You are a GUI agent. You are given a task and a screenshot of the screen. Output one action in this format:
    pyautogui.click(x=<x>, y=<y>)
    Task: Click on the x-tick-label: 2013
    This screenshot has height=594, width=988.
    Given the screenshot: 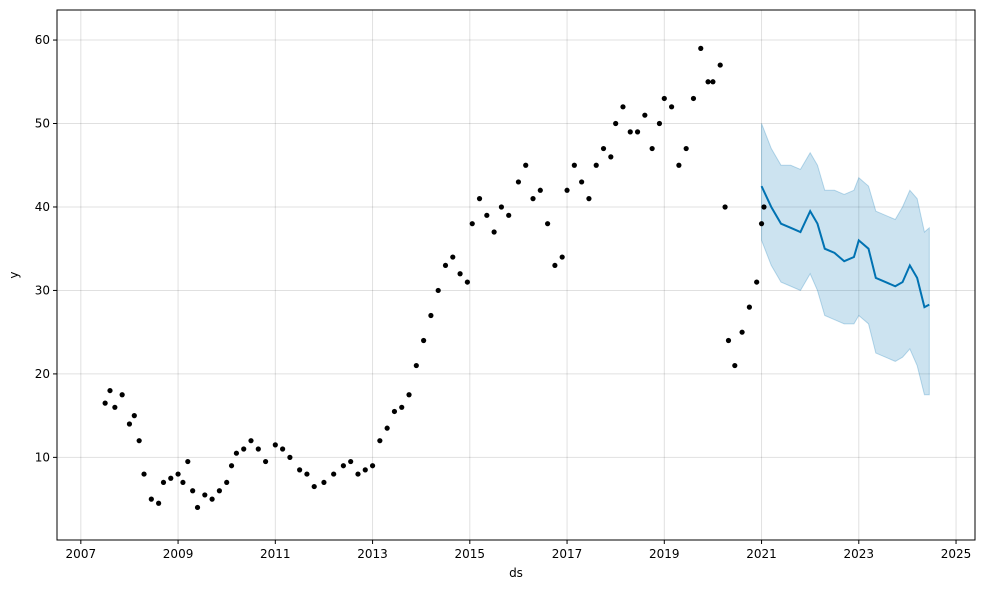 What is the action you would take?
    pyautogui.click(x=372, y=554)
    